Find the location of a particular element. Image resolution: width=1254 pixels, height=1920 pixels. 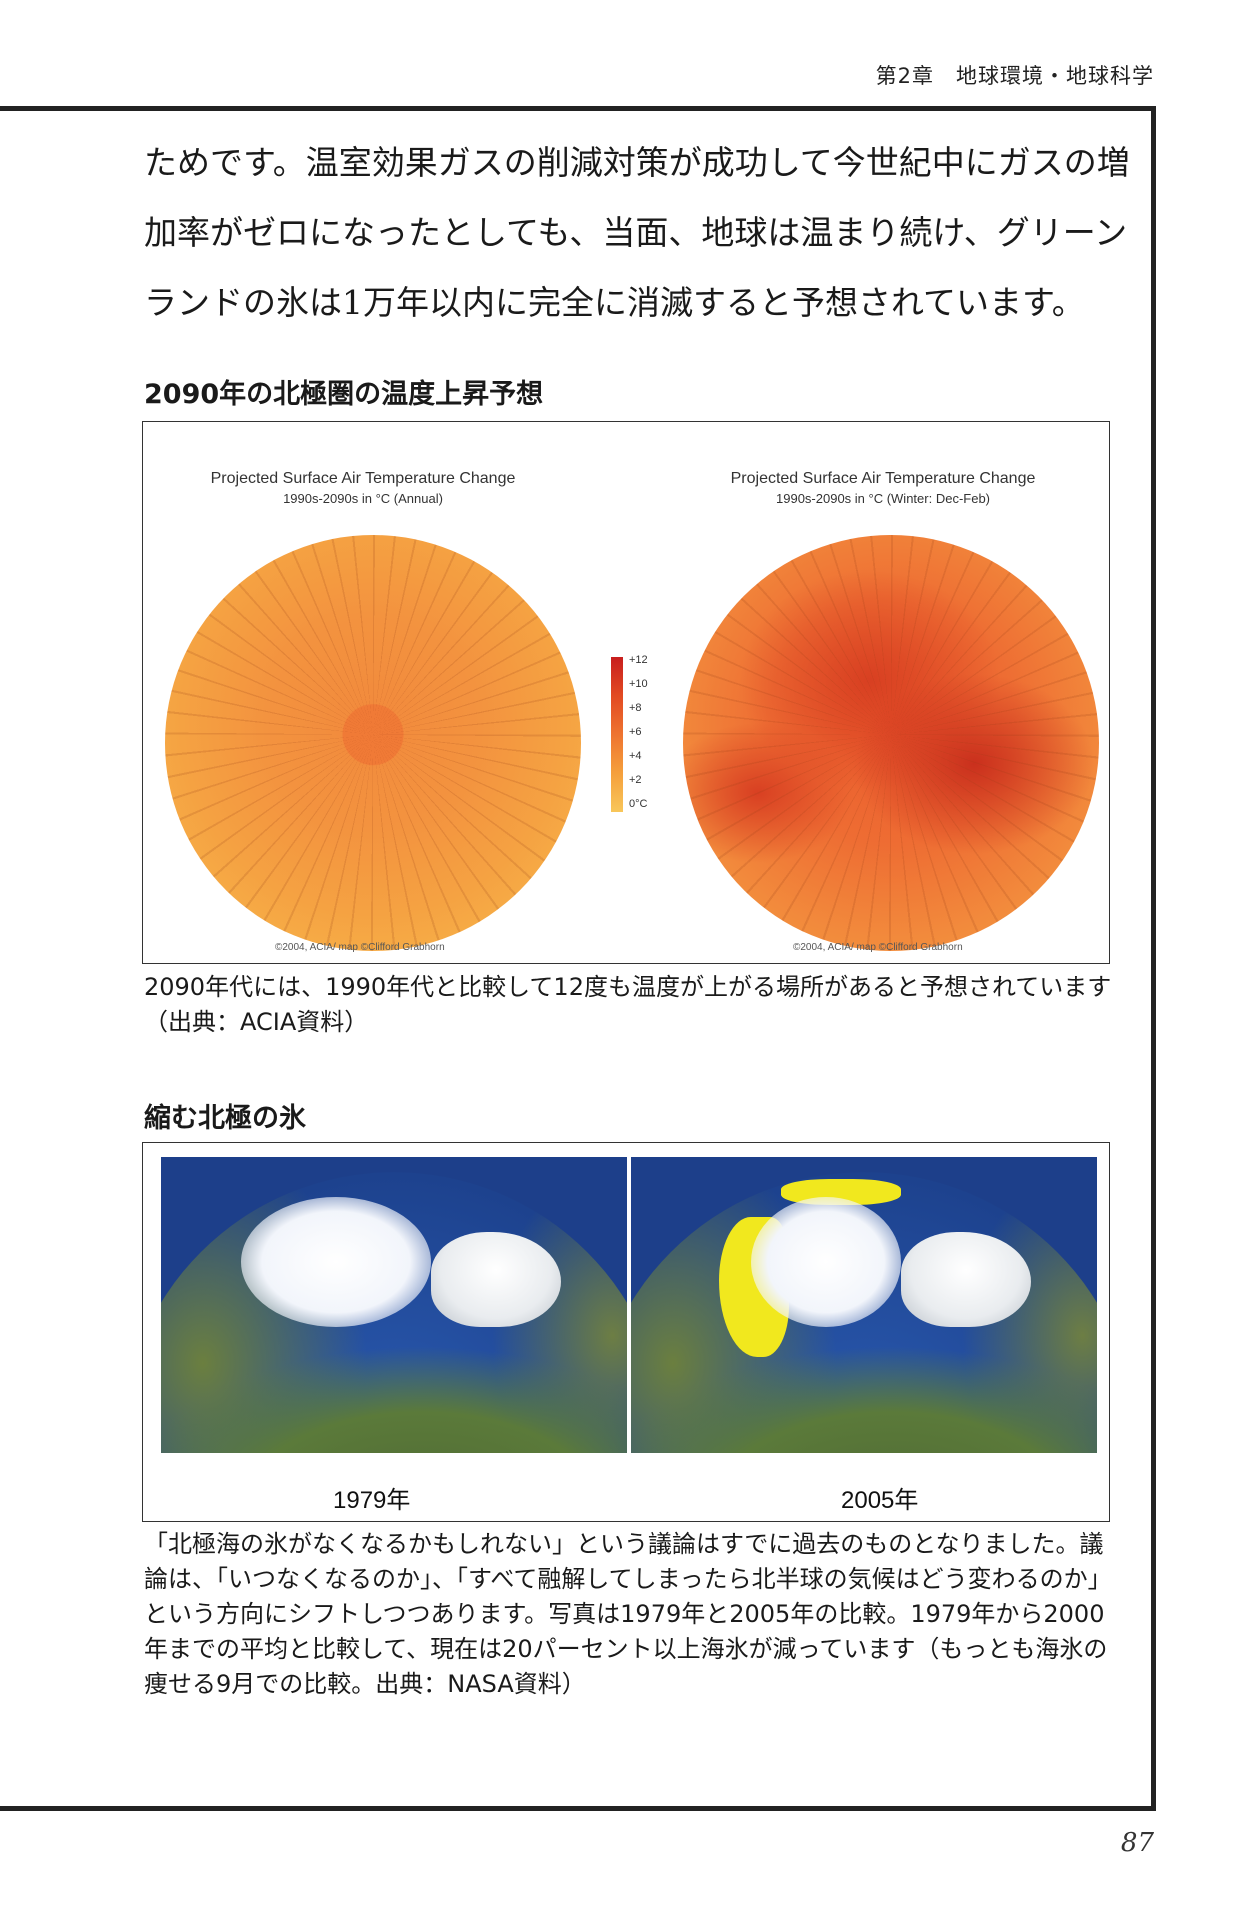

sea-ice-1979 is located at coordinates (336, 1262).